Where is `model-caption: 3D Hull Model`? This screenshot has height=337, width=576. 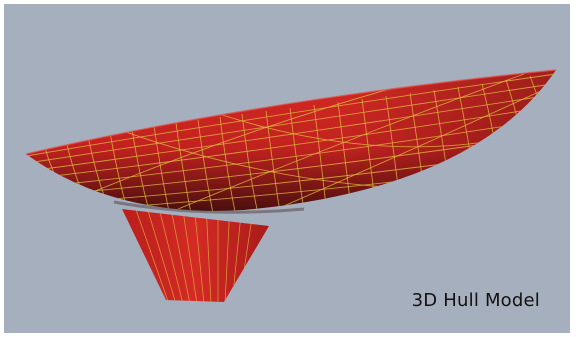 model-caption: 3D Hull Model is located at coordinates (475, 300).